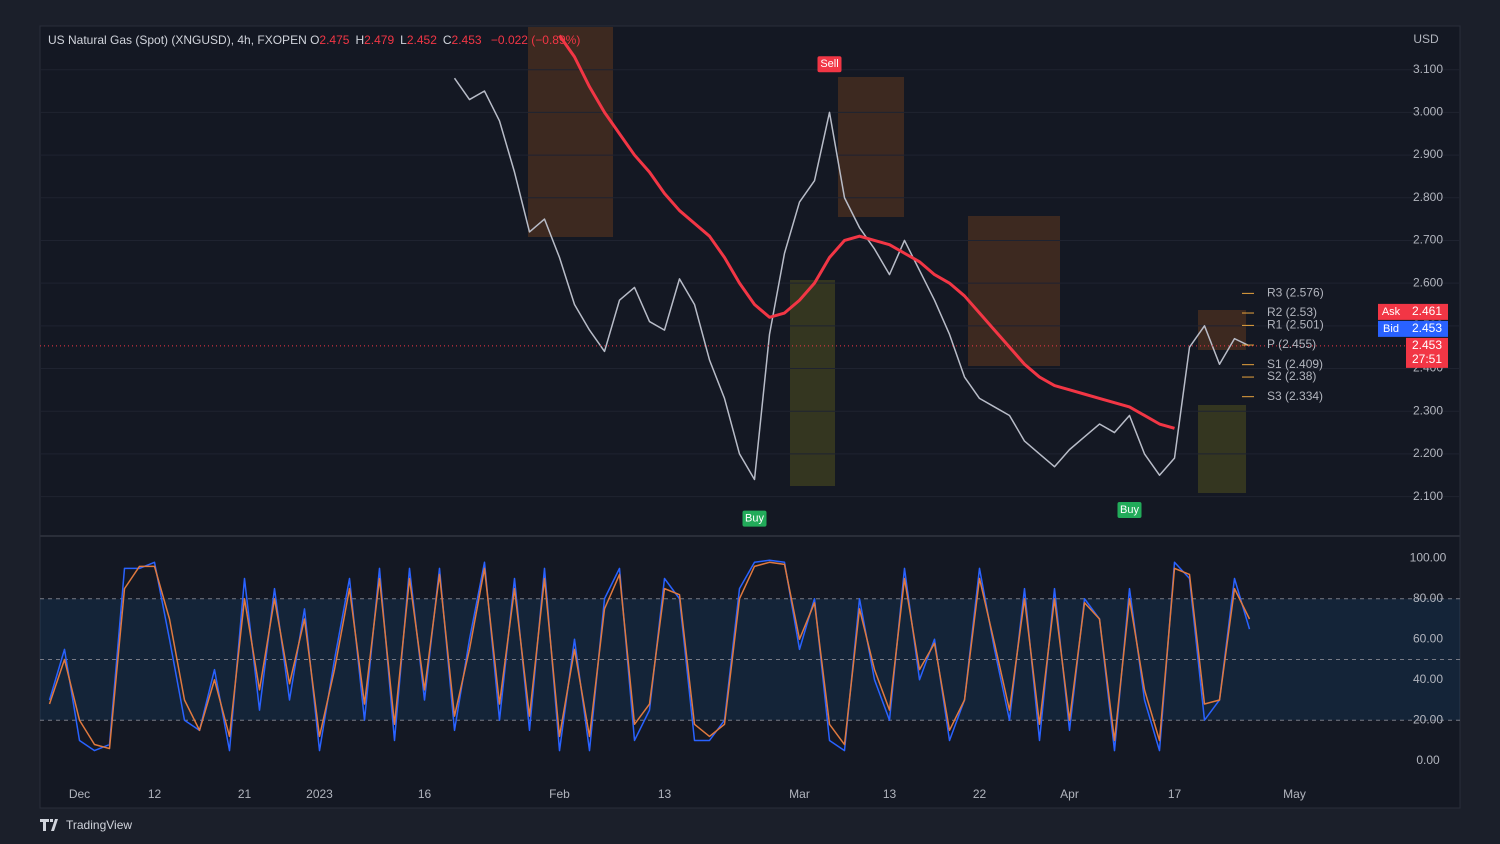  Describe the element at coordinates (399, 40) in the screenshot. I see `ohlc: O2.475 H2.479 L2.452 C2.453` at that location.